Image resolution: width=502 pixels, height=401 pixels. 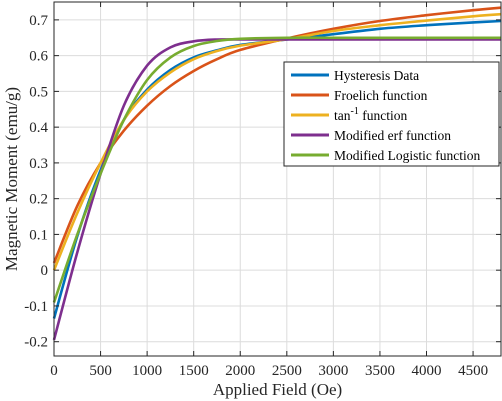 What do you see at coordinates (36, 343) in the screenshot?
I see `y-tick-label: -0.2` at bounding box center [36, 343].